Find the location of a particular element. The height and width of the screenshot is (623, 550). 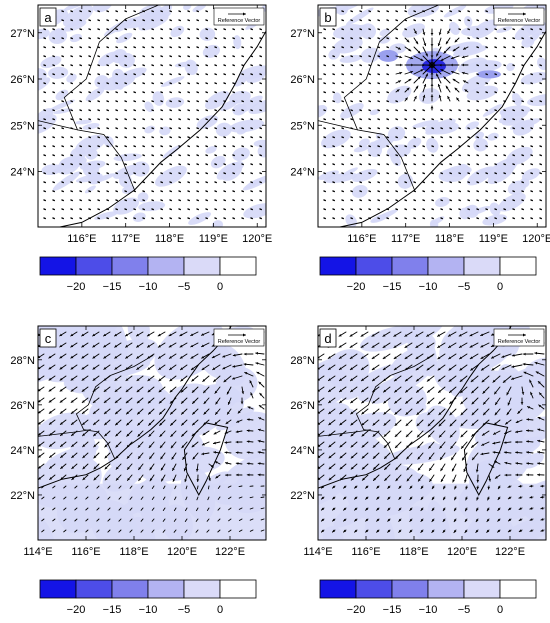

latitude-label: 25°N is located at coordinates (302, 126).